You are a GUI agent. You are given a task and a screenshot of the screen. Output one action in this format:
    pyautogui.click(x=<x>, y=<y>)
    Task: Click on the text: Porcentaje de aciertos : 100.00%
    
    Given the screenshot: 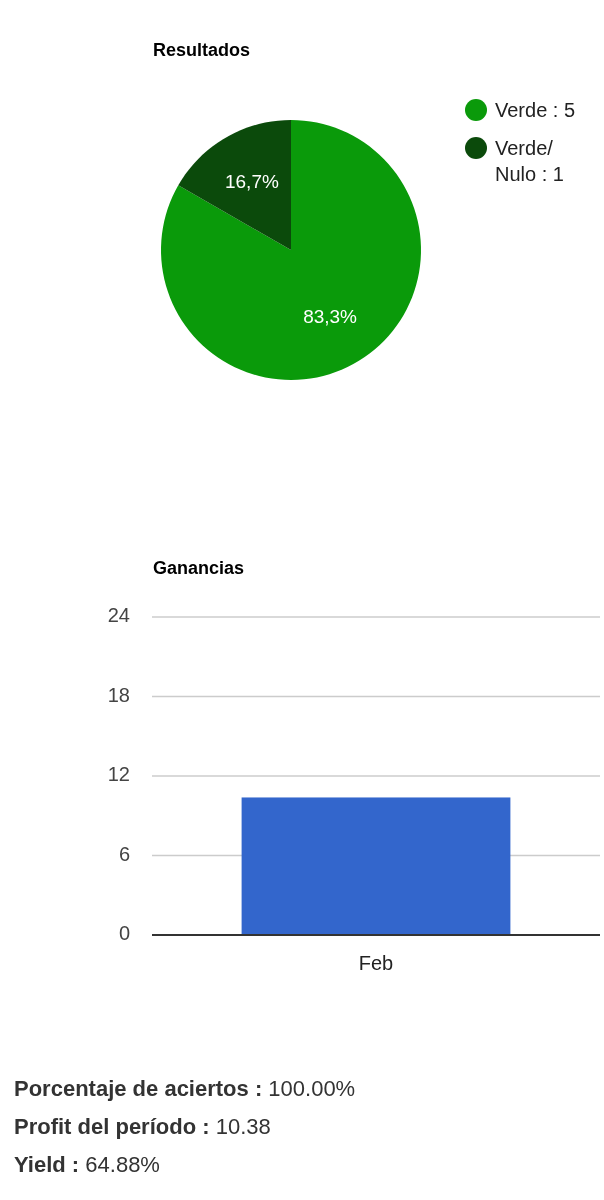 What is the action you would take?
    pyautogui.click(x=185, y=1088)
    